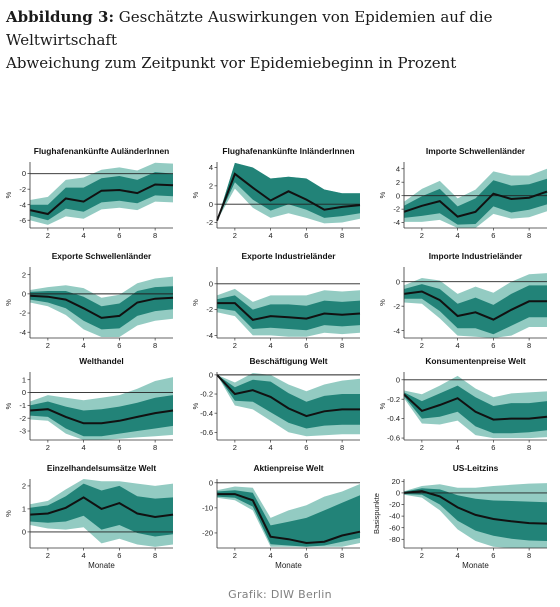  I want to click on y-tick-label: -3, so click(22, 431).